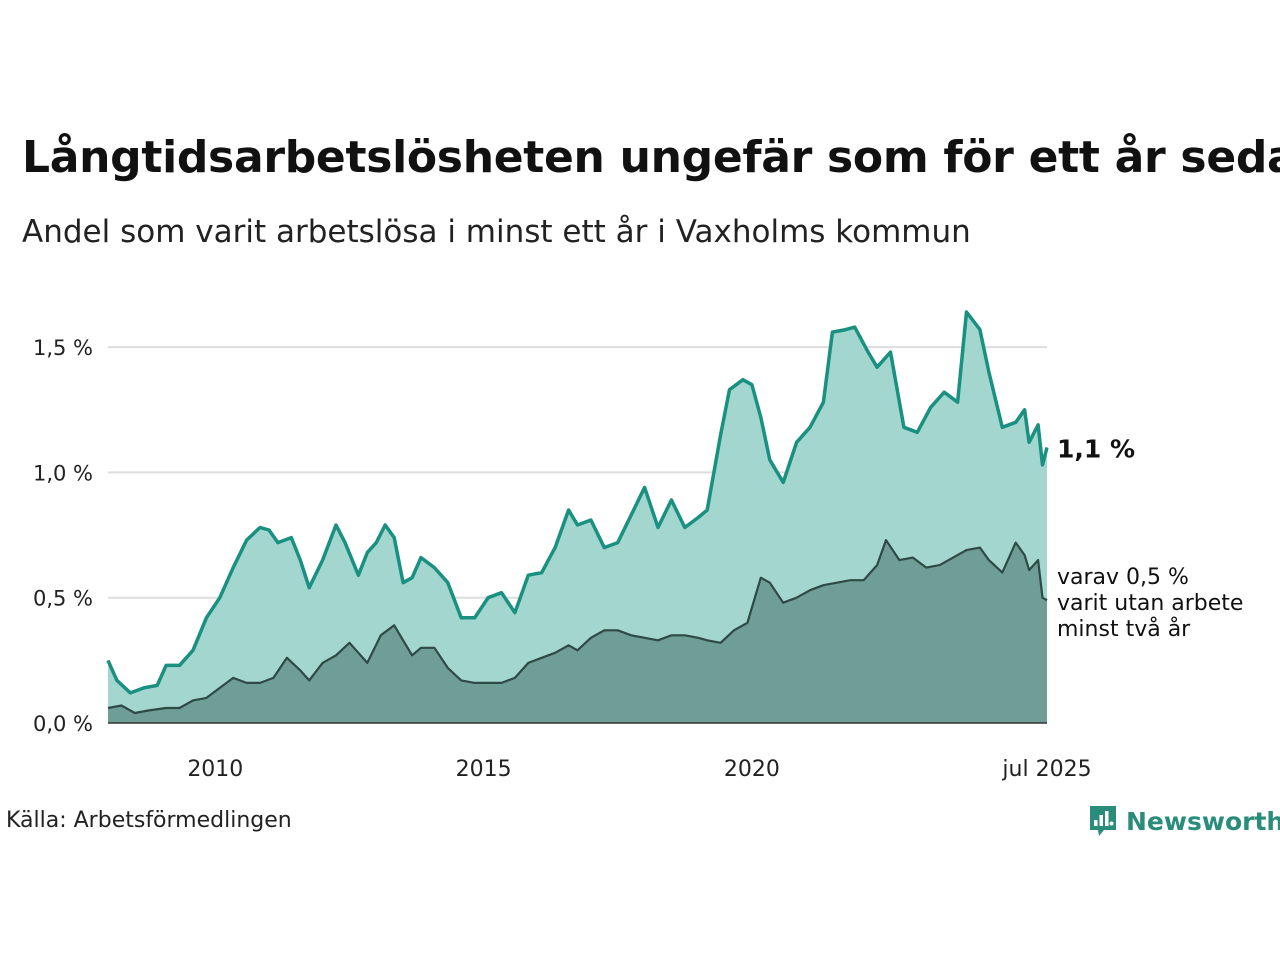 This screenshot has height=960, width=1280. What do you see at coordinates (63, 724) in the screenshot?
I see `y-tick-label: 0,0 %` at bounding box center [63, 724].